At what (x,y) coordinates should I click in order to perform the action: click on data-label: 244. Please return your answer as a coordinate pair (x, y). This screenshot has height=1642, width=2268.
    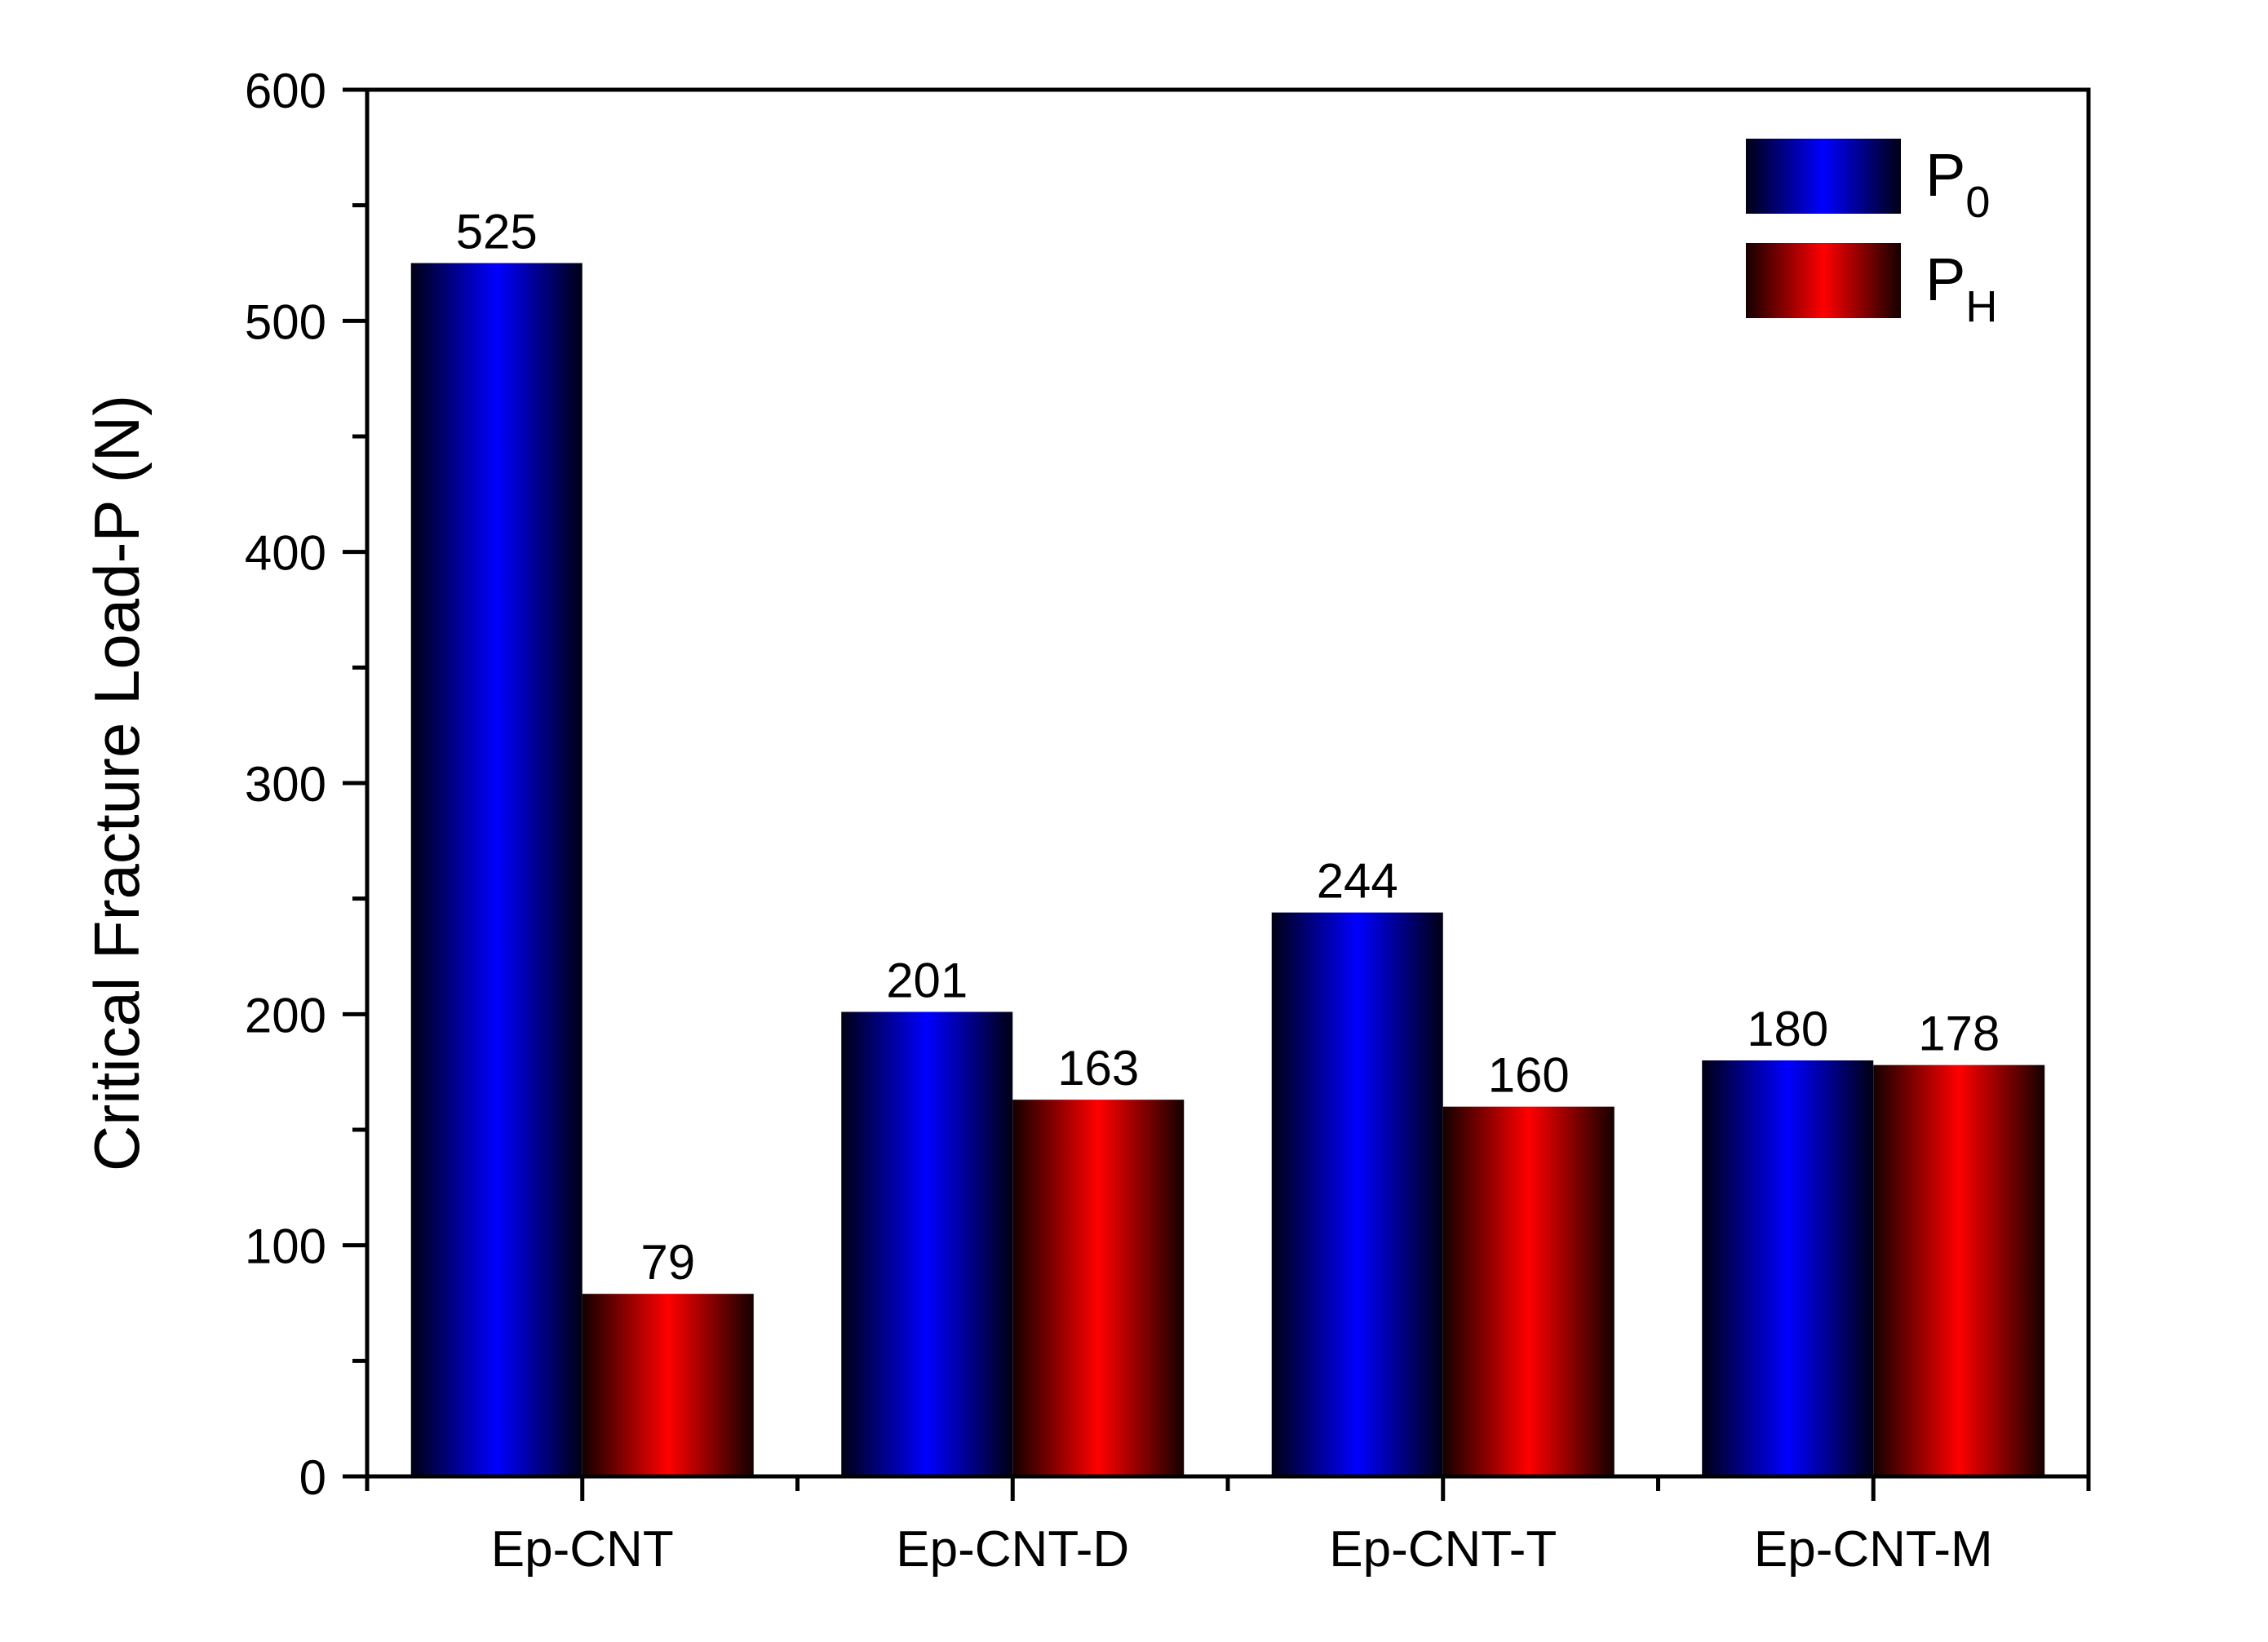
    Looking at the image, I should click on (1357, 881).